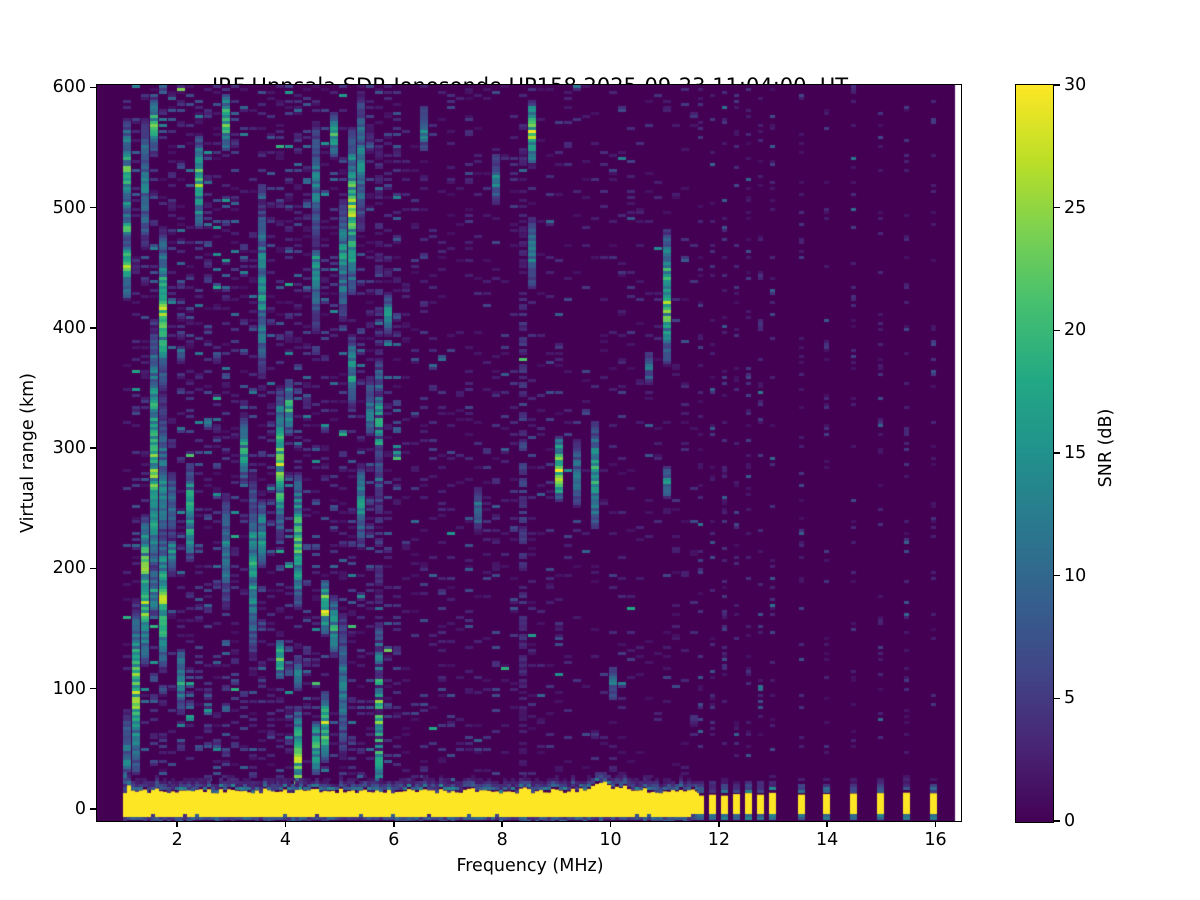 This screenshot has width=1200, height=900. Describe the element at coordinates (1075, 330) in the screenshot. I see `colorbar-tick-label: 20` at that location.